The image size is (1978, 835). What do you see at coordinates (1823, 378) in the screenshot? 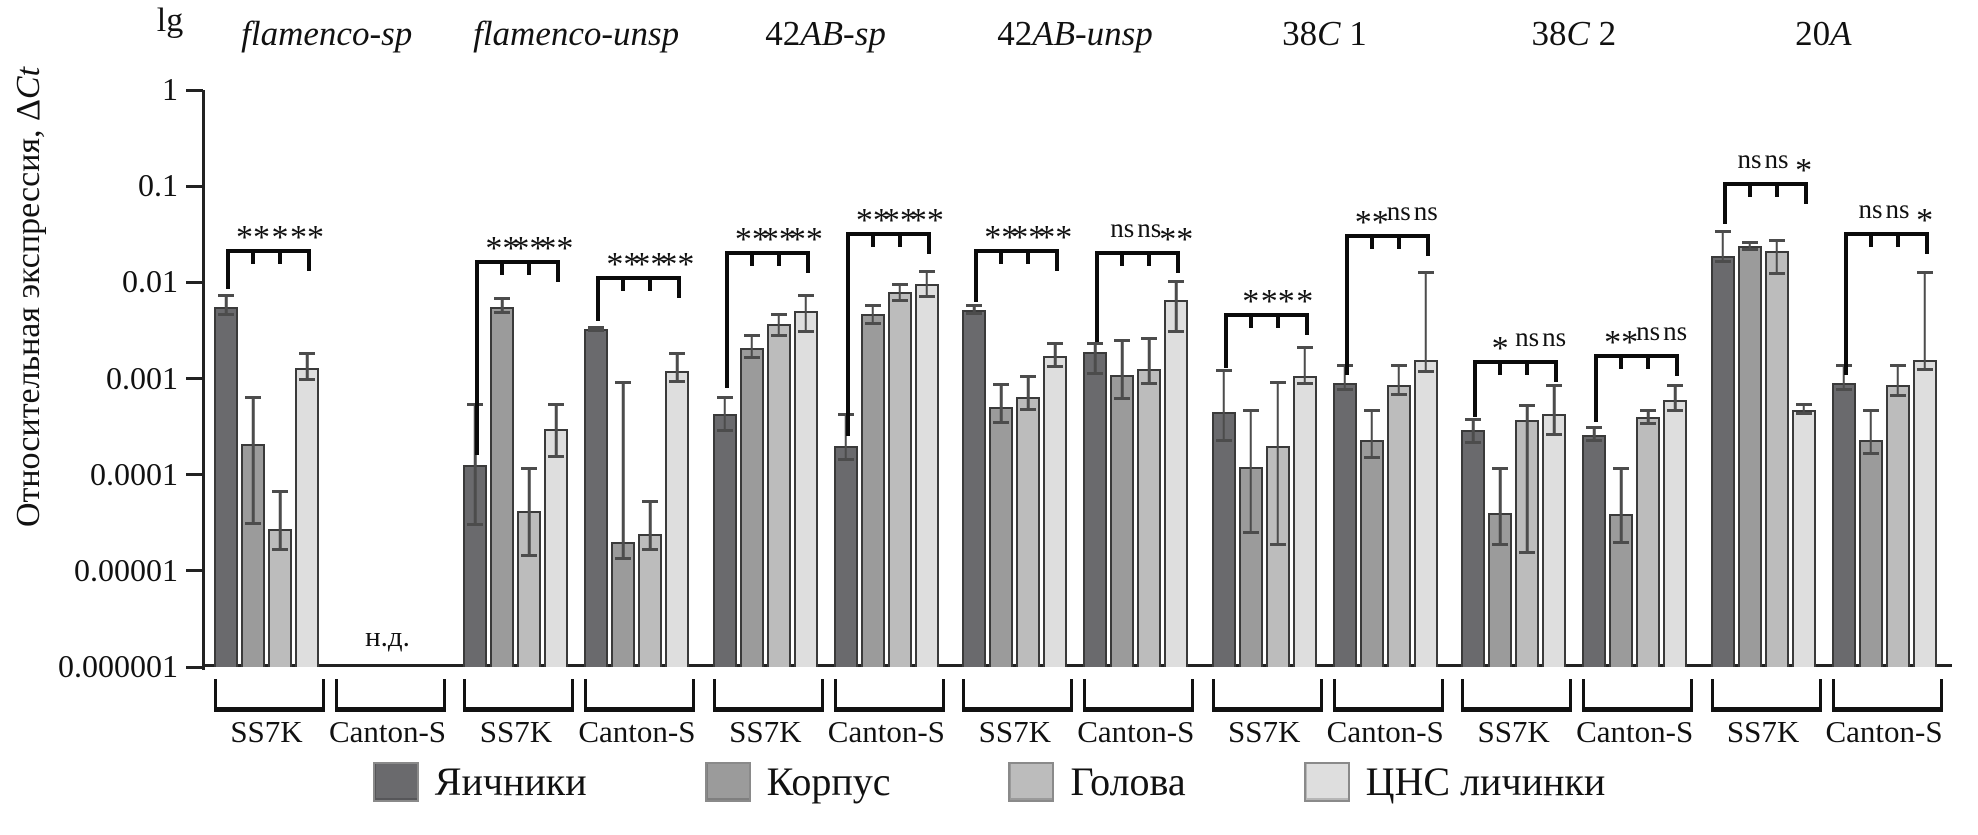
I see `gene-group: ns ns * ns ns *` at bounding box center [1823, 378].